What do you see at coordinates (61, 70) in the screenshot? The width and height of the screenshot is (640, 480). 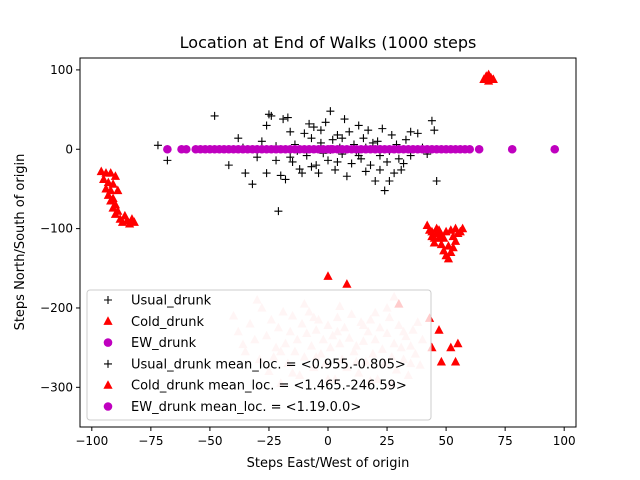 I see `y-tick-label: 100` at bounding box center [61, 70].